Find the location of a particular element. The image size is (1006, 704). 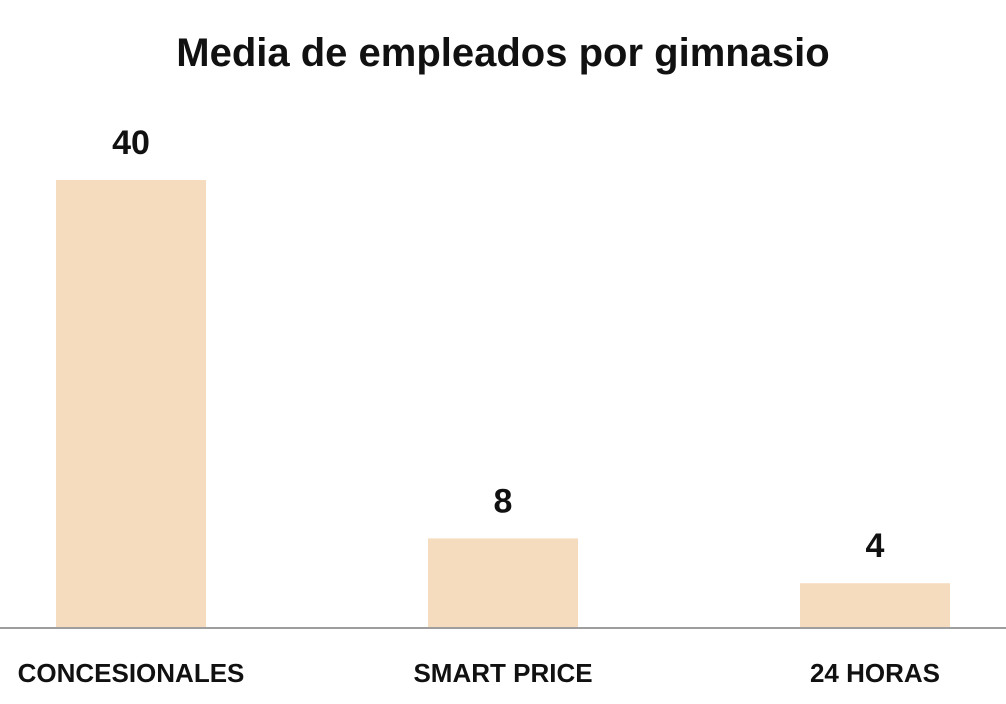

value-label-24-horas: 4 is located at coordinates (875, 546).